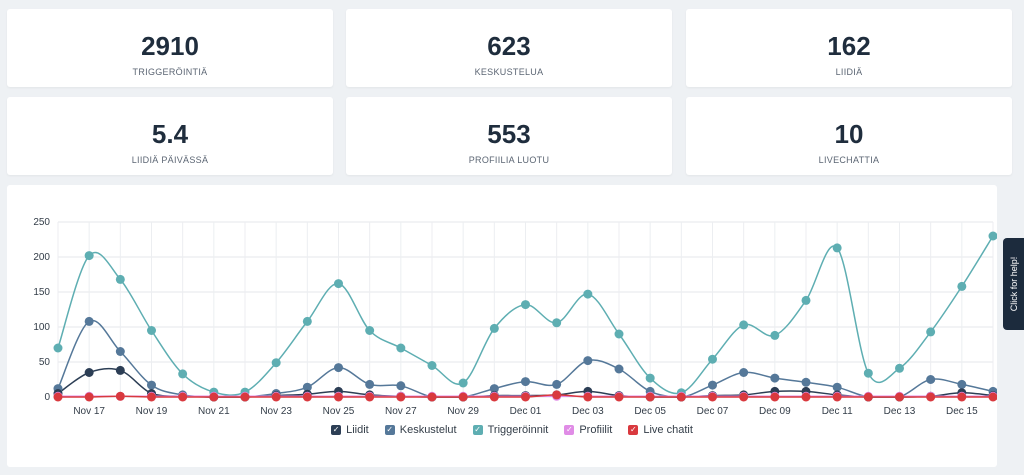 The image size is (1024, 475). Describe the element at coordinates (170, 136) in the screenshot. I see `stat-card-leads-per-day: 5.4 LIIDIÄ PÄIVÄSSÄ` at that location.